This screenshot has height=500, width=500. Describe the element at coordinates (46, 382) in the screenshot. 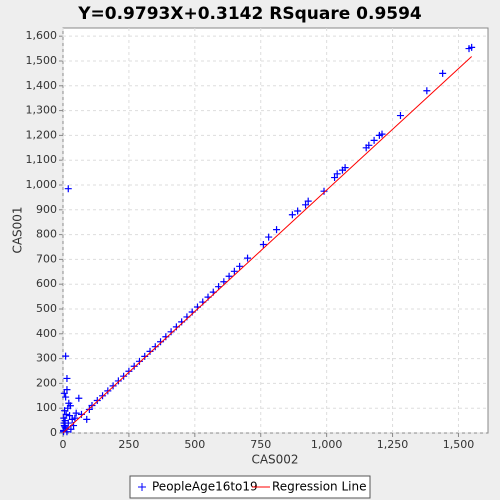

I see `y-tick-label: 200` at that location.